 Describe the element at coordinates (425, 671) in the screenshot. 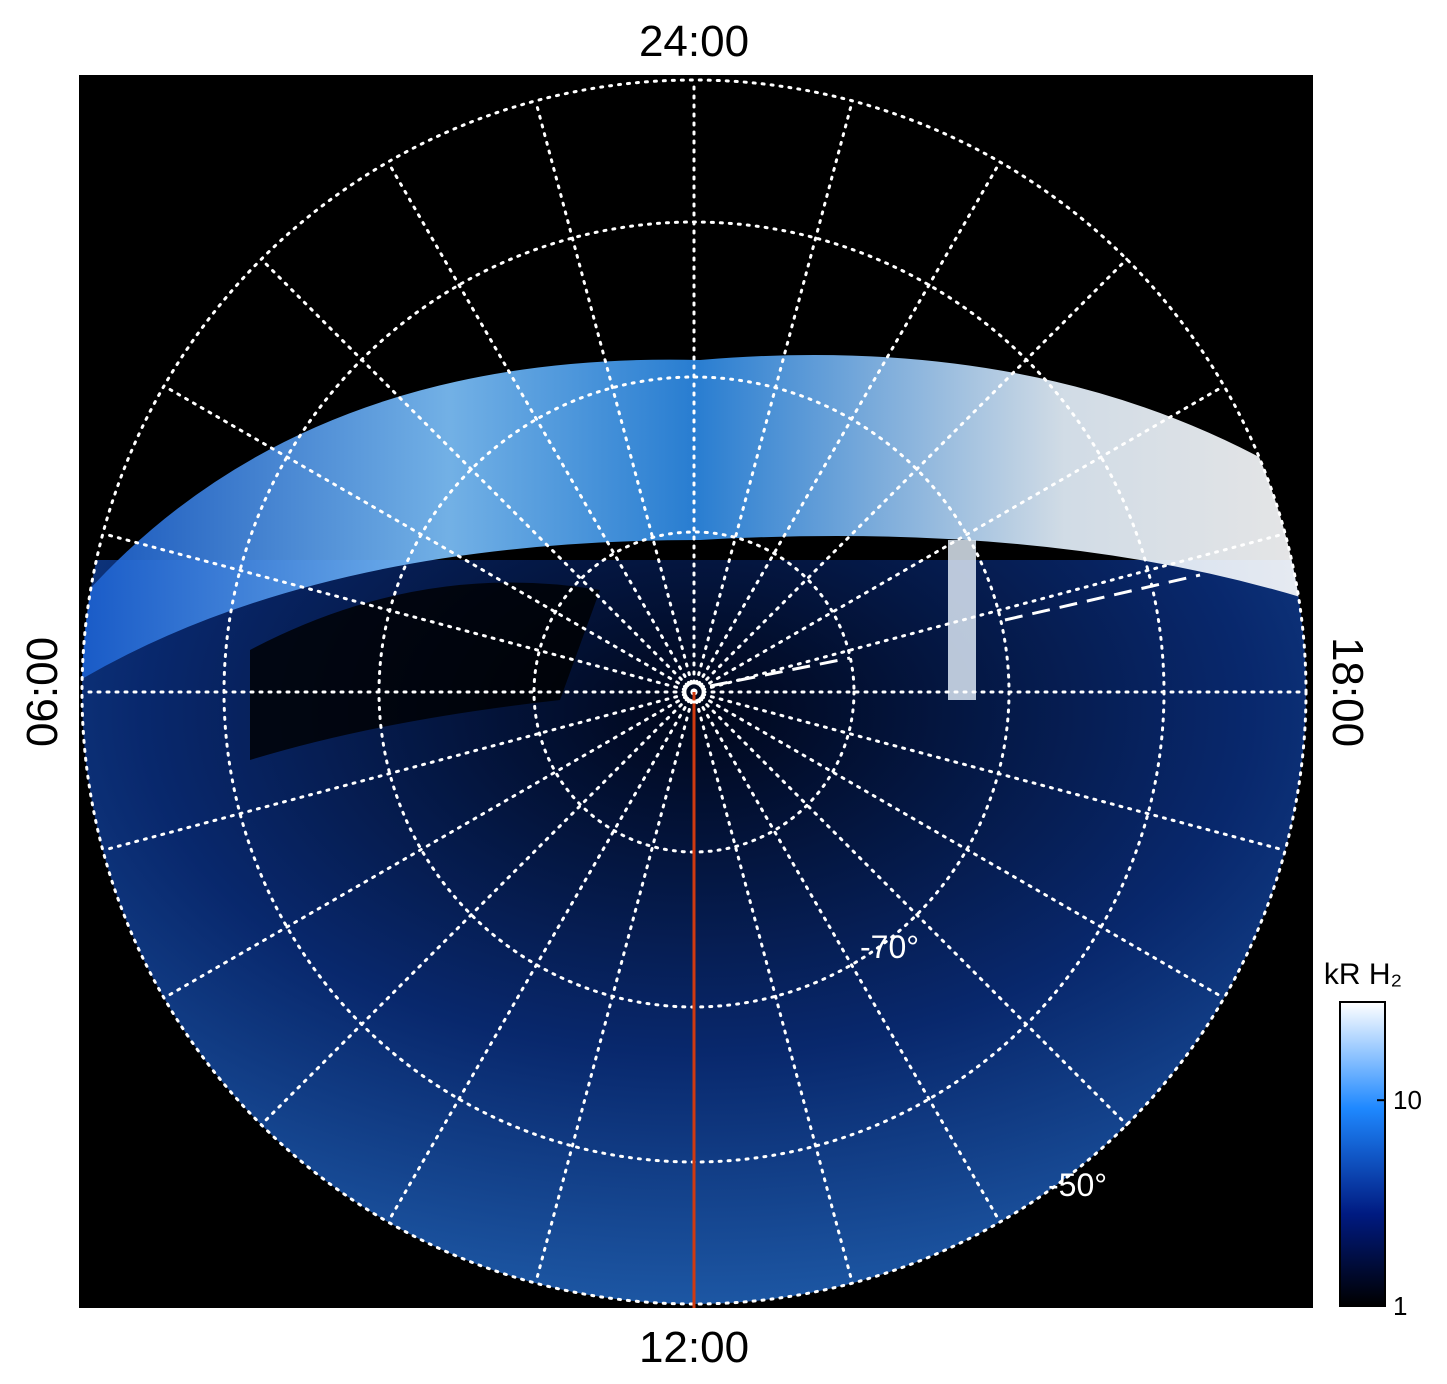

I see `dark-region` at that location.